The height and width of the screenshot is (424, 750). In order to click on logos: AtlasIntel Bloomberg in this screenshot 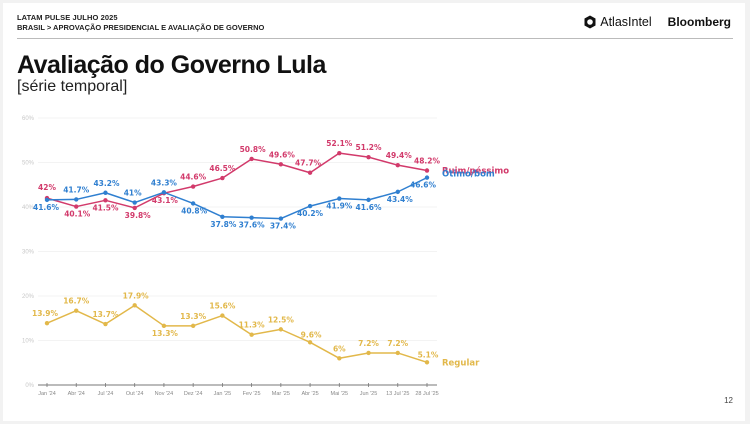, I will do `click(657, 22)`.